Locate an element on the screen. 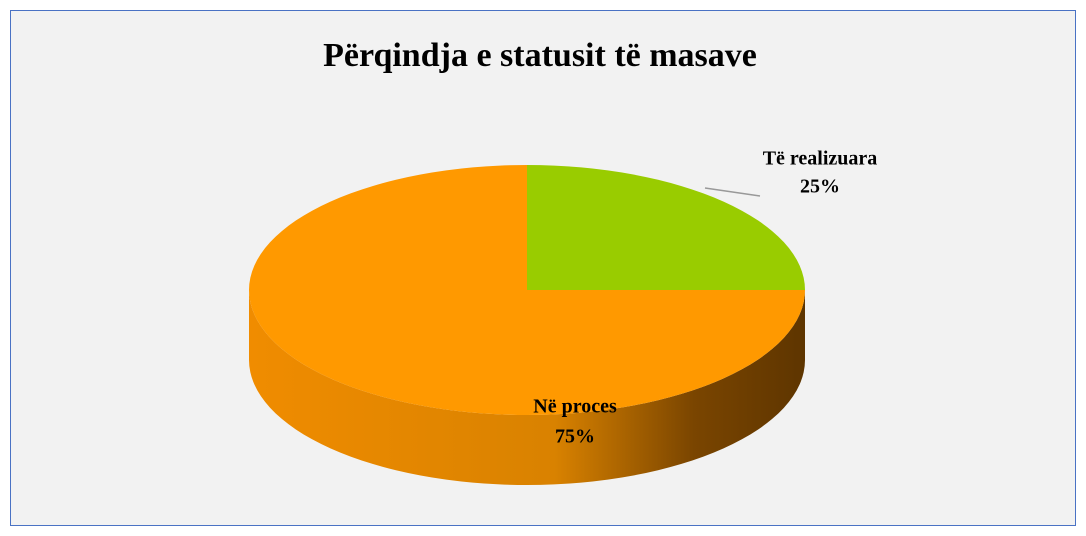 This screenshot has height=536, width=1086. chart-title: Përqindja e statusit të masave is located at coordinates (540, 55).